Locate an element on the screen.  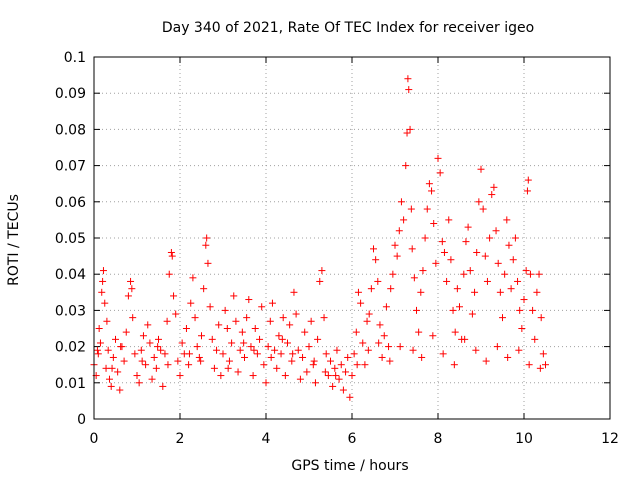
x-tick-label: 8 is located at coordinates (438, 439).